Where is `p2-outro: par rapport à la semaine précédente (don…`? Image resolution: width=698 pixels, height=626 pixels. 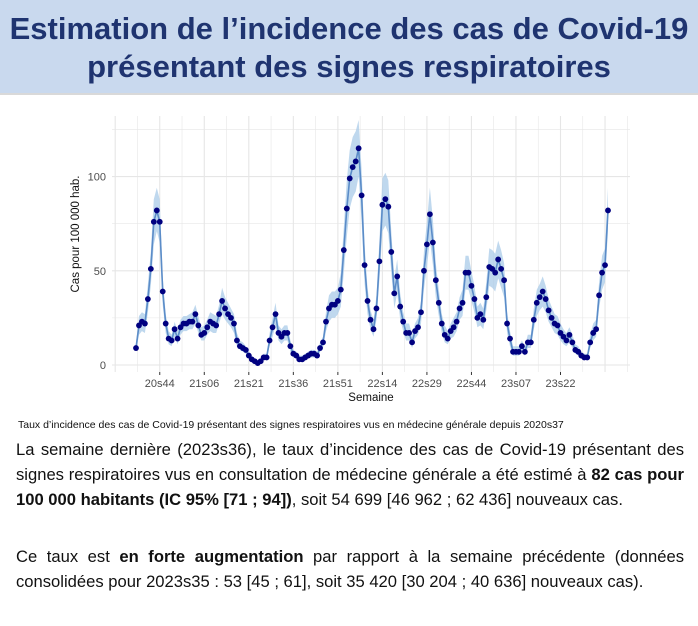 p2-outro: par rapport à la semaine précédente (don… is located at coordinates (350, 569).